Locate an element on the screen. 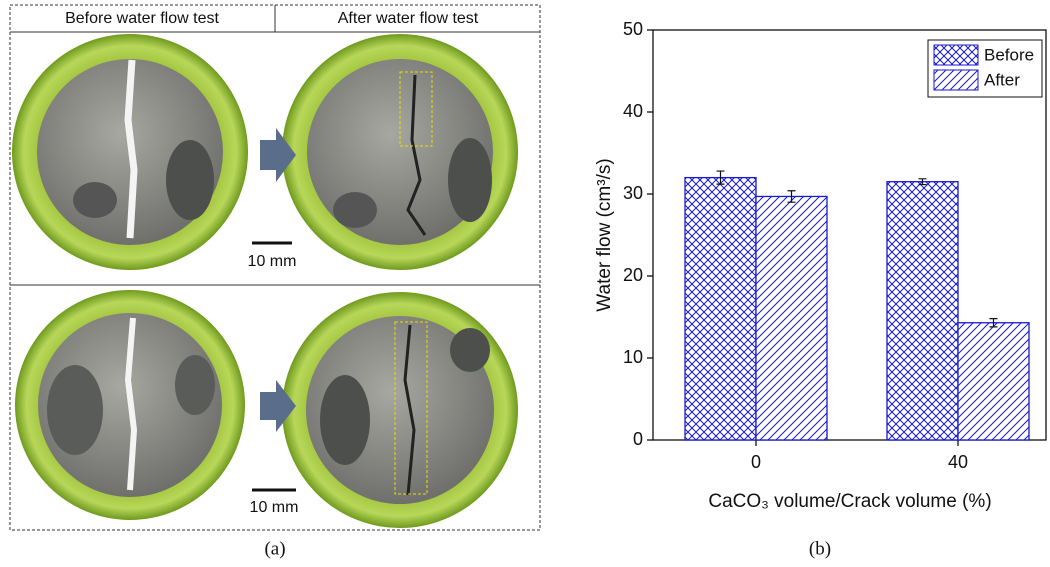 This screenshot has width=1050, height=567. x-axis-label: CaCO₃ volume/Crack volume (%) is located at coordinates (849, 501).